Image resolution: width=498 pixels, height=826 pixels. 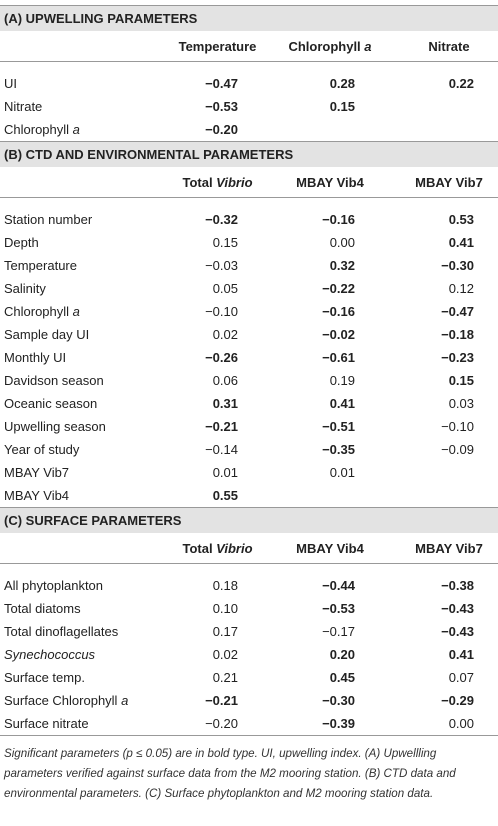 I want to click on section-title: (C) SURFACE PARAMETERS, so click(x=249, y=520).